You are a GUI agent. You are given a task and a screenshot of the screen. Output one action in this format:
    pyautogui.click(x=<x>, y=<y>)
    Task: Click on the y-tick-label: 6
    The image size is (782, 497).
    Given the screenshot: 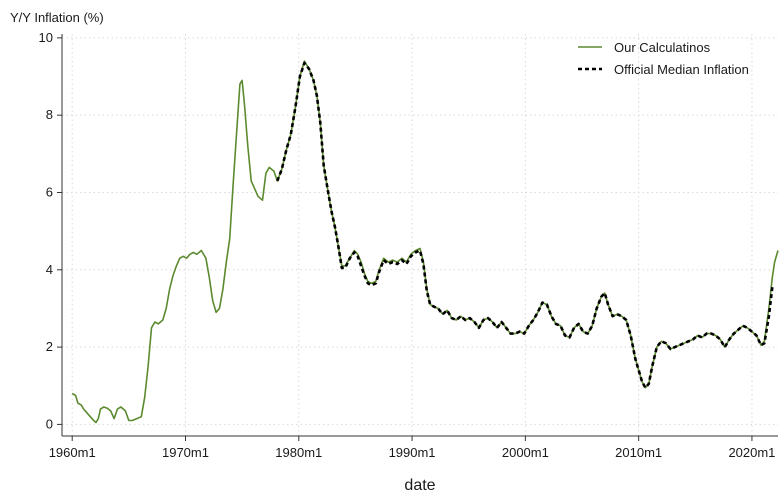 What is the action you would take?
    pyautogui.click(x=49, y=191)
    